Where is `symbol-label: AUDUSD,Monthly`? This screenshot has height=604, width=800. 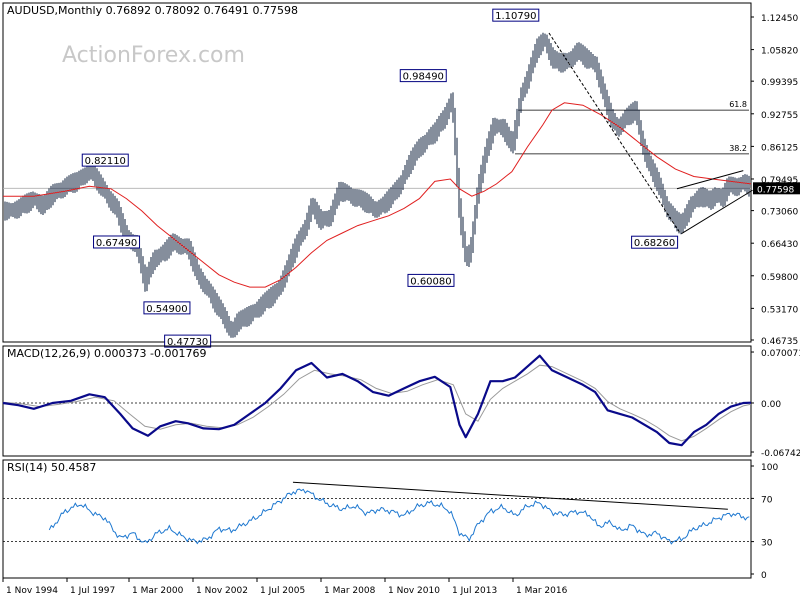
symbol-label: AUDUSD,Monthly is located at coordinates (55, 10).